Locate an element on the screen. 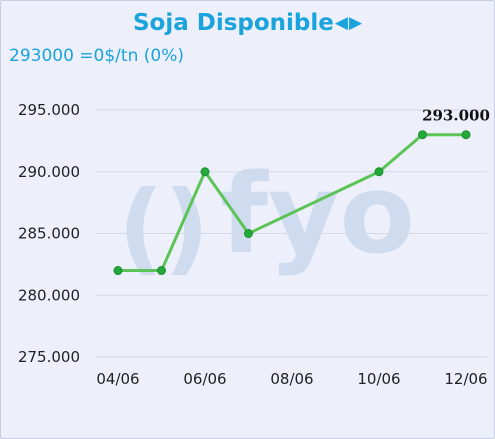 The image size is (495, 439). y-tick-label: 285.000 is located at coordinates (49, 234).